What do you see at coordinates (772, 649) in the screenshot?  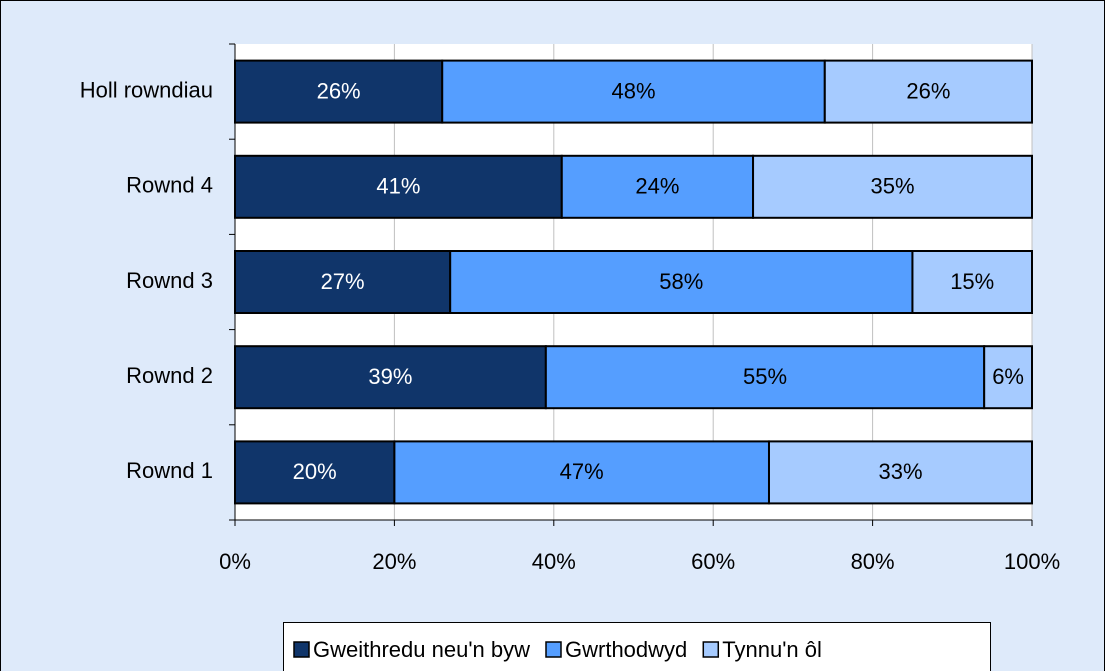 I see `legend-label: Tynnu'n ôl` at bounding box center [772, 649].